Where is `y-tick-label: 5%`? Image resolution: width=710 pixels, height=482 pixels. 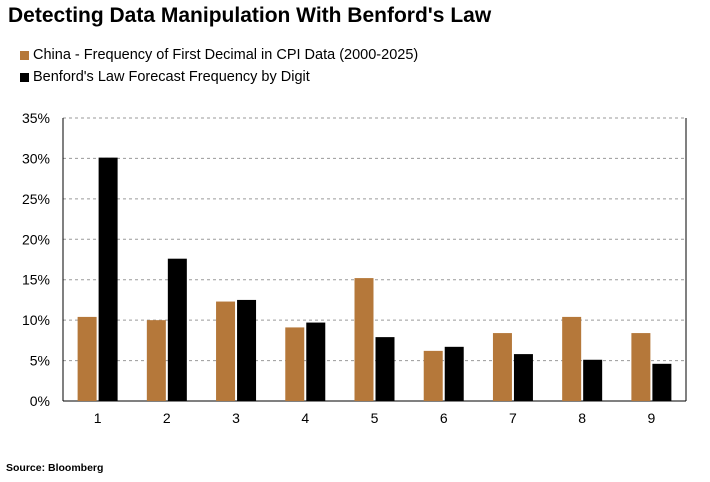
y-tick-label: 5% is located at coordinates (40, 361).